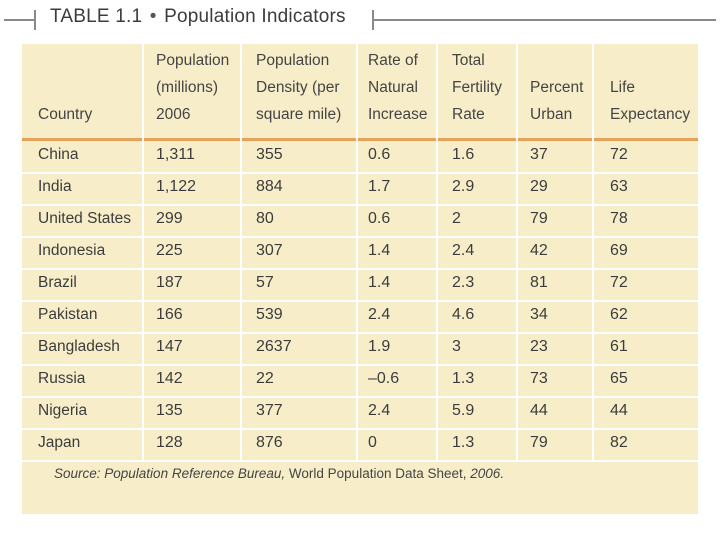  I want to click on source-middle: World Population Data Sheet,, so click(378, 473).